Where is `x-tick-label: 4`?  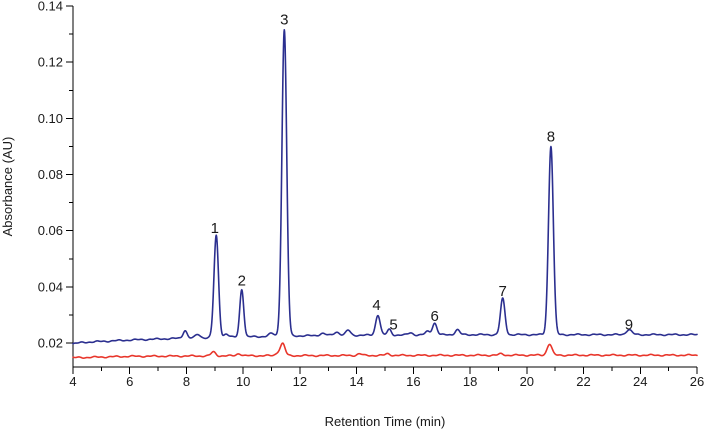
x-tick-label: 4 is located at coordinates (72, 381).